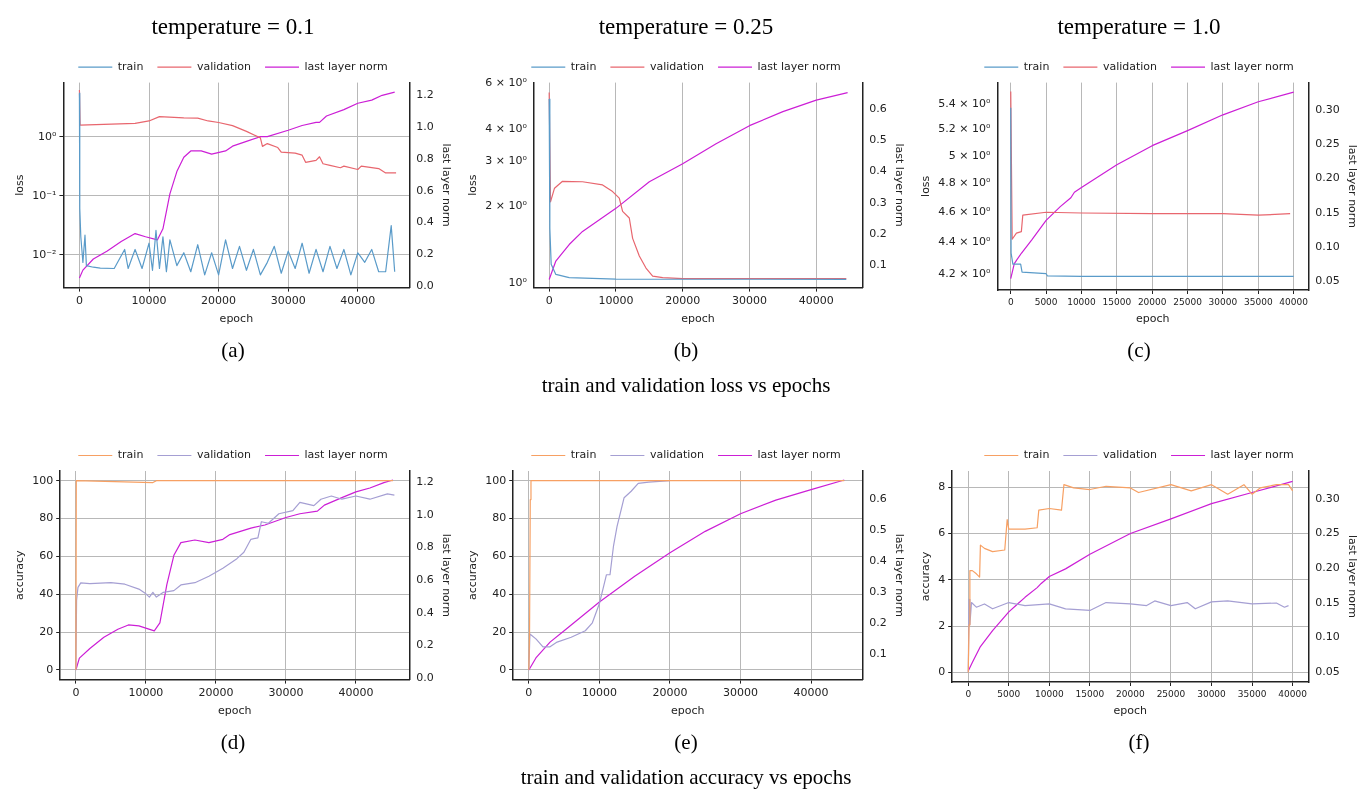 This screenshot has height=793, width=1361. What do you see at coordinates (499, 594) in the screenshot?
I see `y-tick-label: 40` at bounding box center [499, 594].